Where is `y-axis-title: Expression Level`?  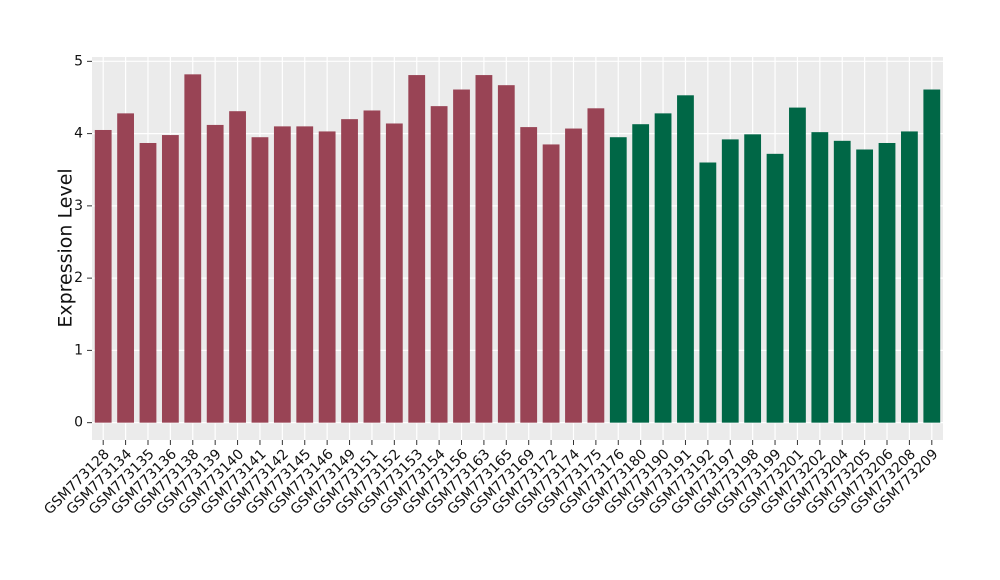 y-axis-title: Expression Level is located at coordinates (66, 247).